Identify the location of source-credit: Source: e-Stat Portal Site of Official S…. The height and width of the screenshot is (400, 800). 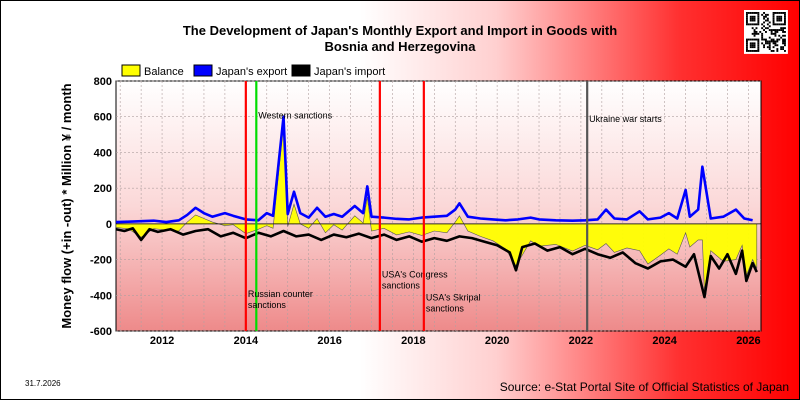
(644, 387).